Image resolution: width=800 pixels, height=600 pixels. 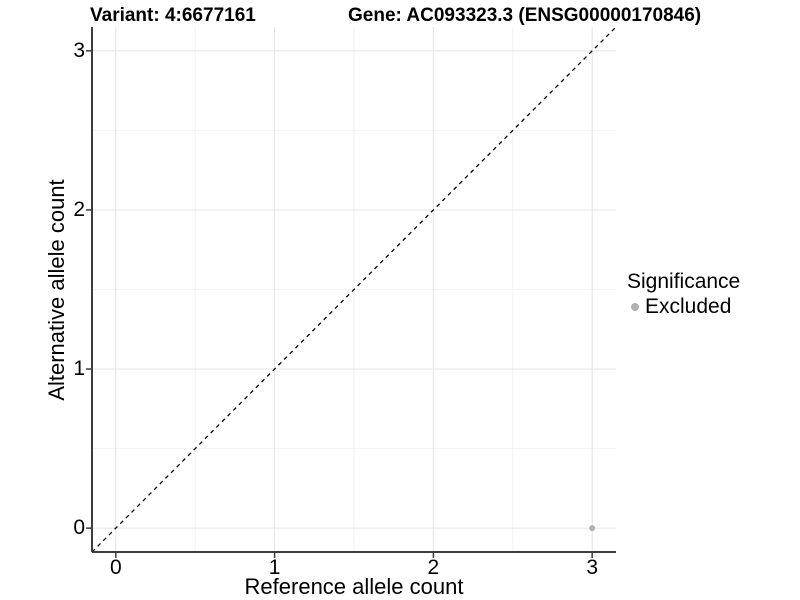 I want to click on plot-title-variant: Variant: 4:6677161, so click(x=173, y=15).